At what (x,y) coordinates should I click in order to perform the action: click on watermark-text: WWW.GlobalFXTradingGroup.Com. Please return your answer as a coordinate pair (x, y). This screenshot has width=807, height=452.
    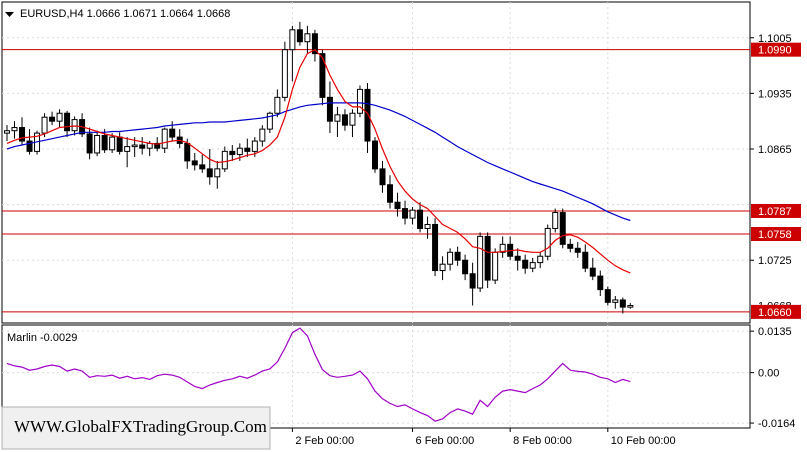
    Looking at the image, I should click on (140, 426).